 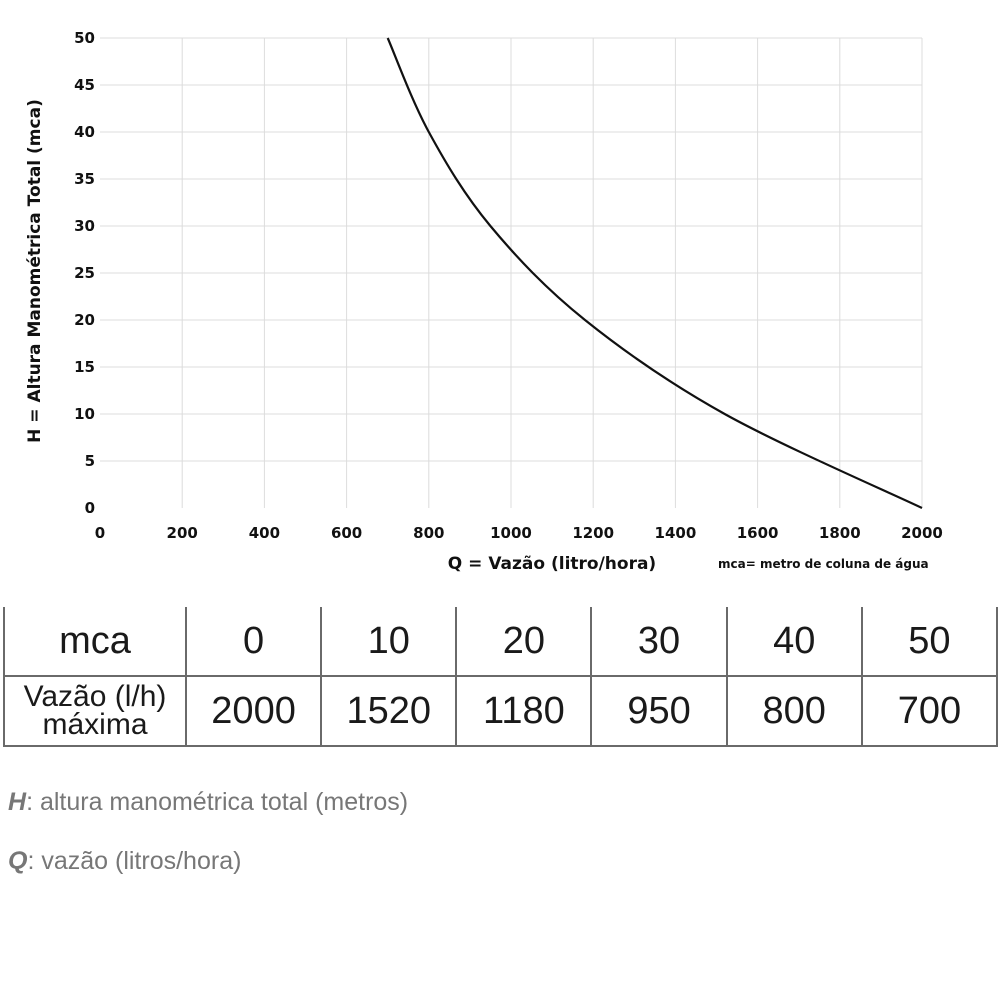 I want to click on y-tick-label: 30, so click(x=84, y=226).